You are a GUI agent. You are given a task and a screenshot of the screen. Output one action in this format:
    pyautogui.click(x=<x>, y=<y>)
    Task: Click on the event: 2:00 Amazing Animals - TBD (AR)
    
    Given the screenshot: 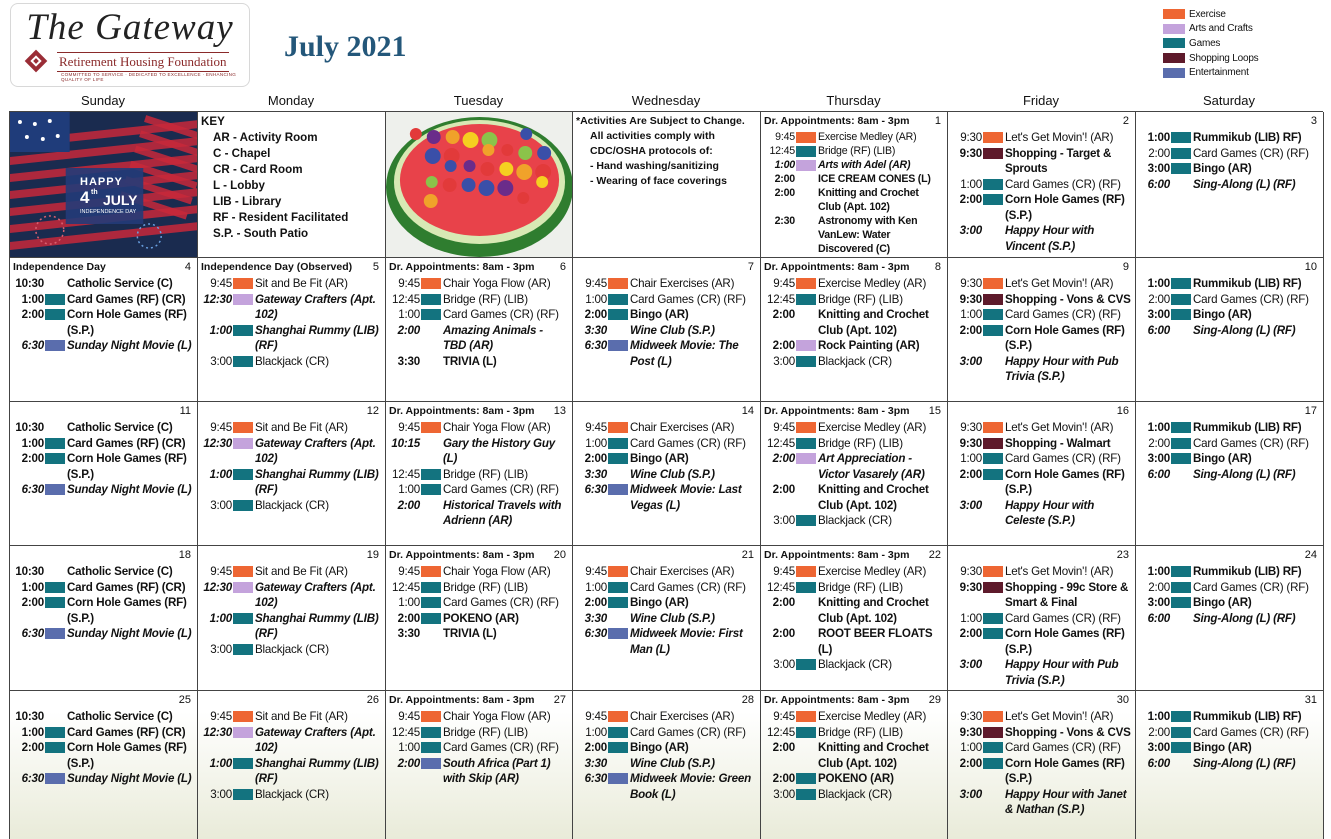 What is the action you would take?
    pyautogui.click(x=479, y=338)
    